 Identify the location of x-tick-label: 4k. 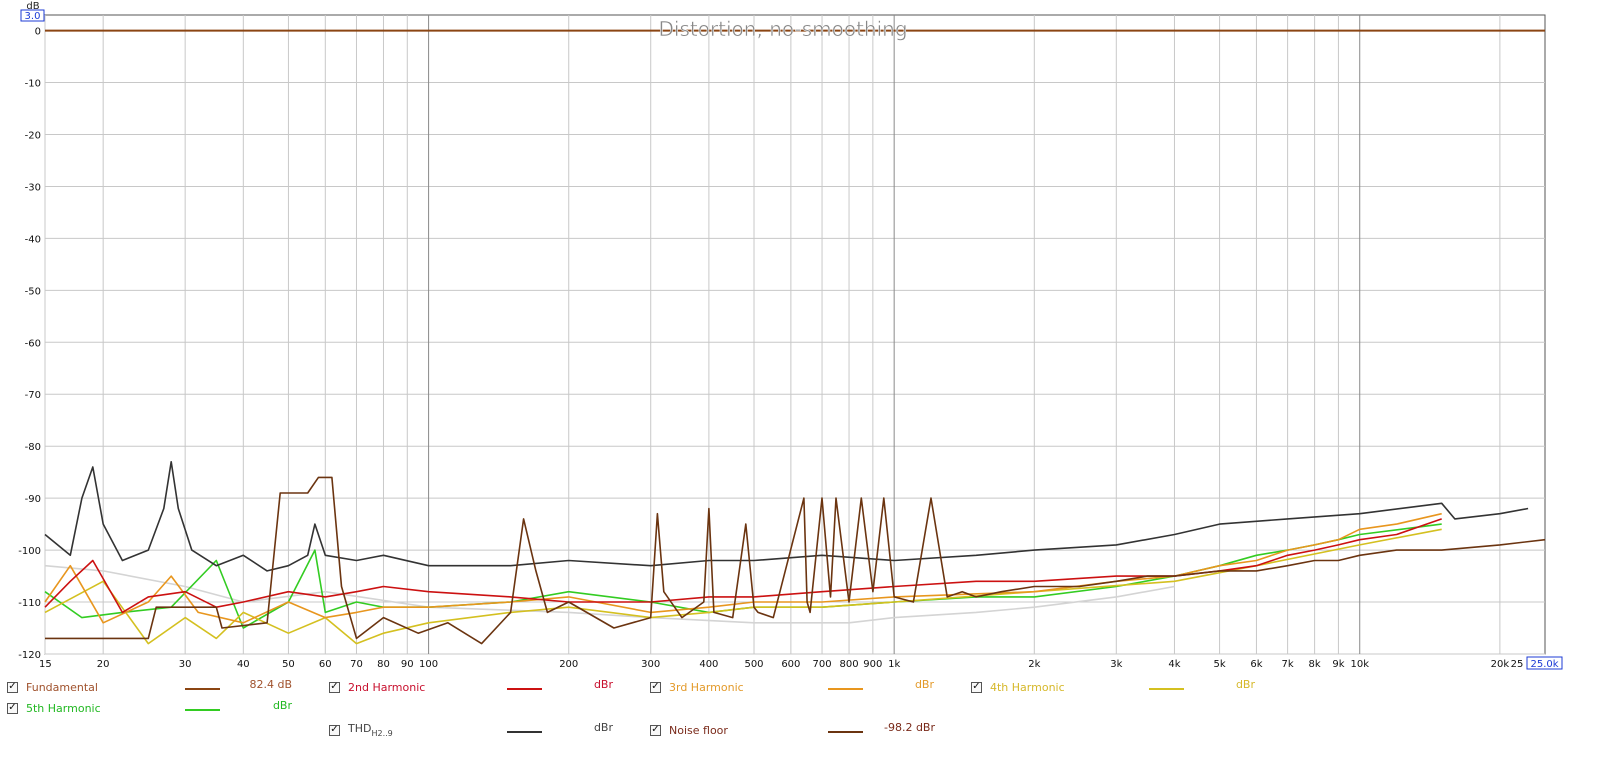
(1174, 664).